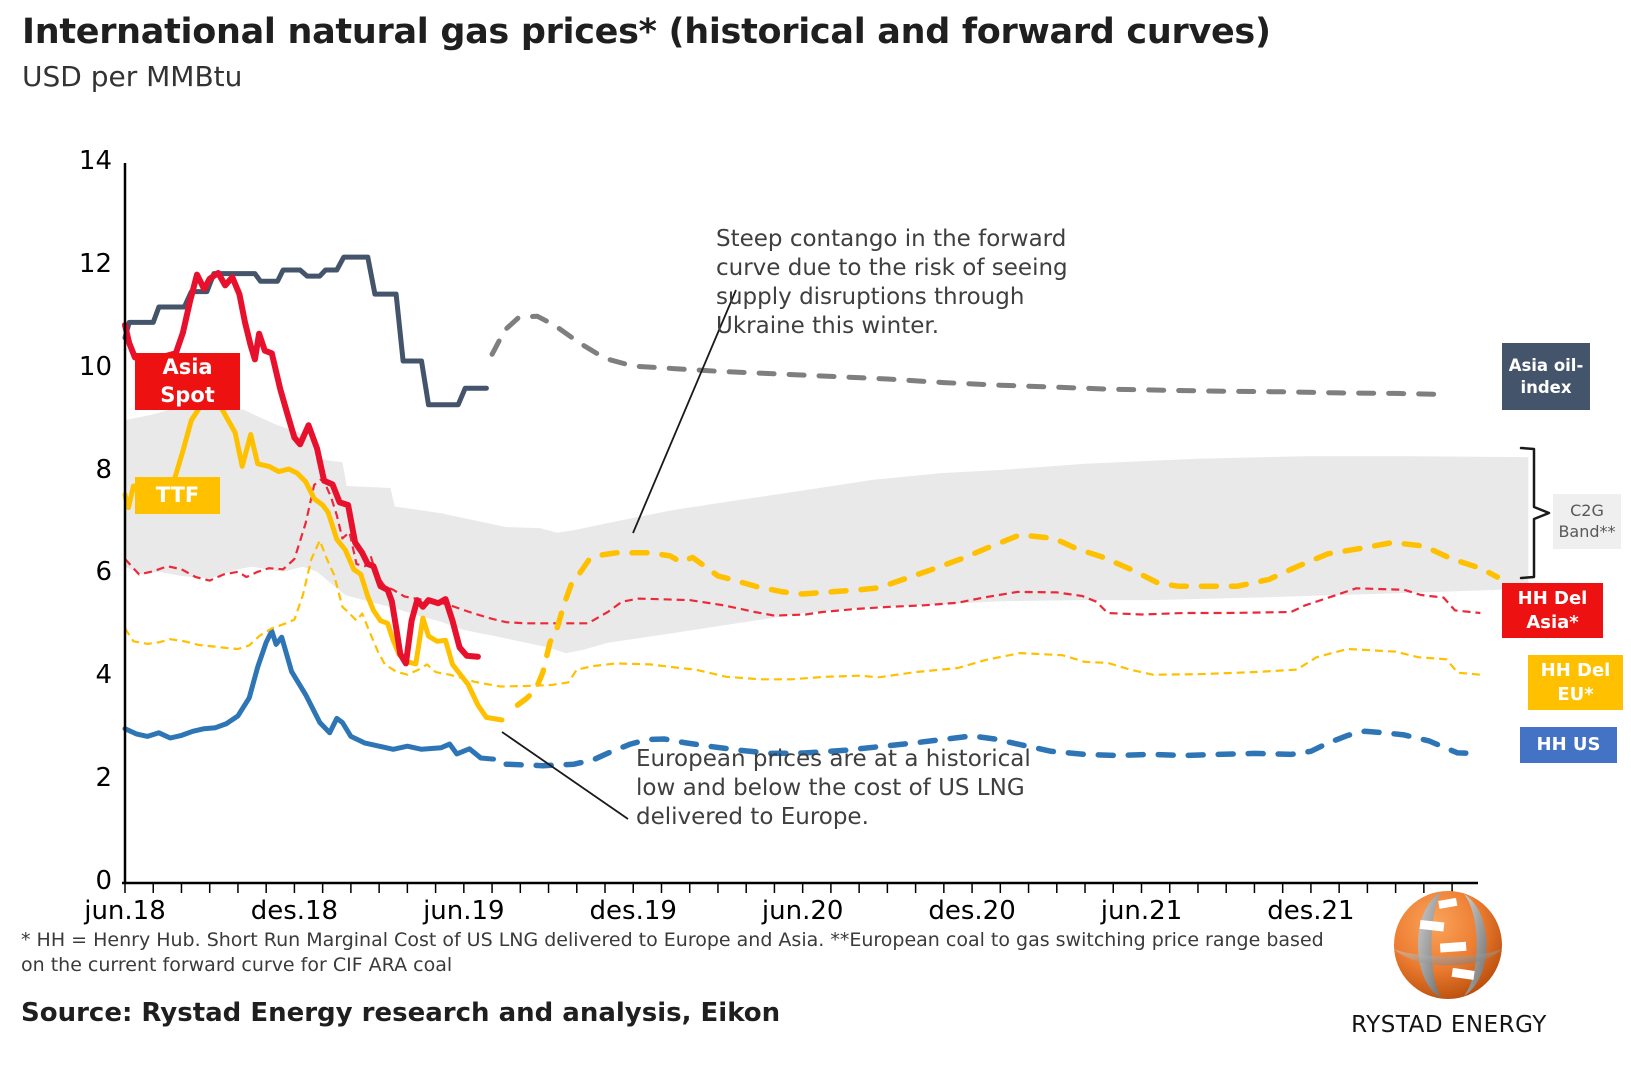  Describe the element at coordinates (103, 675) in the screenshot. I see `y-tick-label: 4` at that location.